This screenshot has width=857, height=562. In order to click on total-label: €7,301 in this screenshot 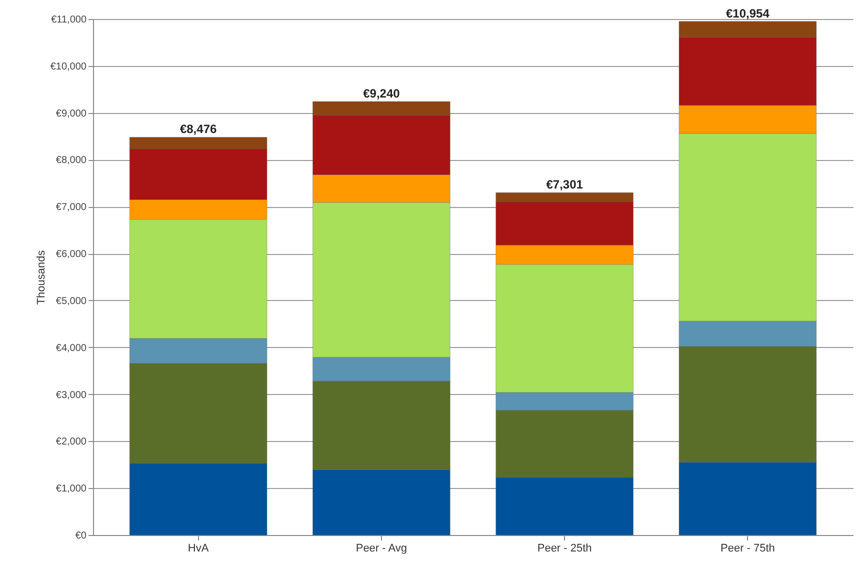, I will do `click(565, 185)`.